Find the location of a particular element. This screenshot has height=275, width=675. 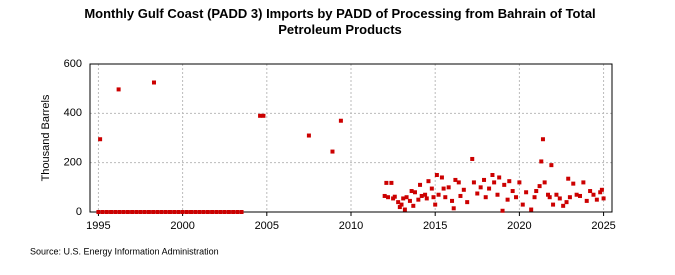

x-tick-label: 1995 is located at coordinates (98, 226).